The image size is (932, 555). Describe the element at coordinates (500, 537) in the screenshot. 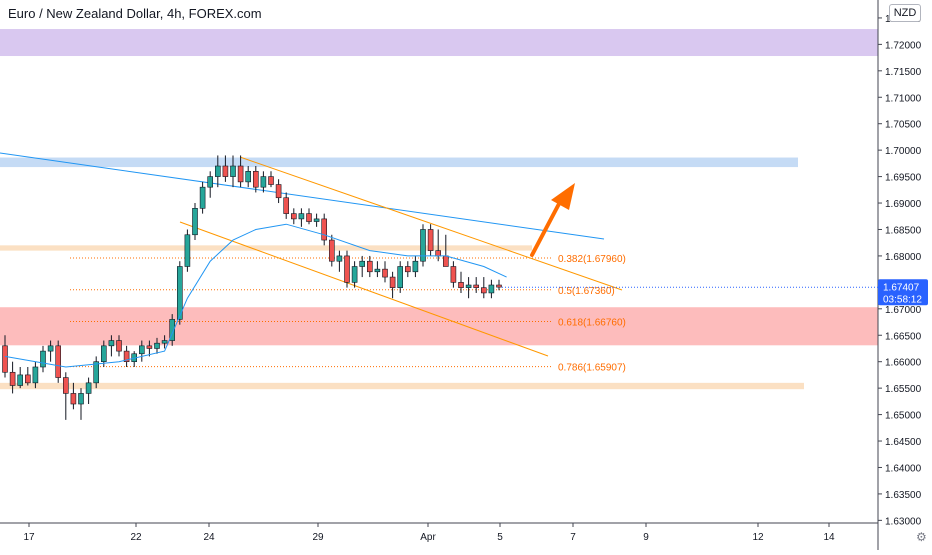

I see `x-tick-label: 5` at that location.